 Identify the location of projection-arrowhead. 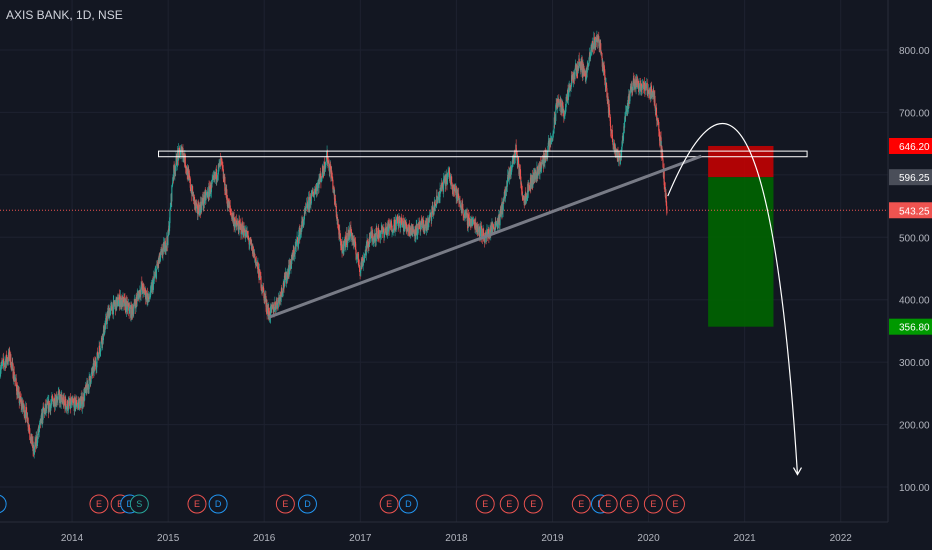
(797, 471).